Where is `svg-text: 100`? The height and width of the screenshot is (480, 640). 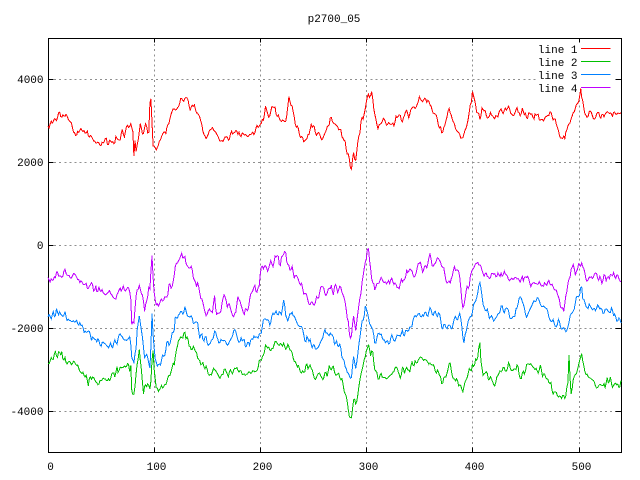
svg-text: 100 is located at coordinates (157, 468).